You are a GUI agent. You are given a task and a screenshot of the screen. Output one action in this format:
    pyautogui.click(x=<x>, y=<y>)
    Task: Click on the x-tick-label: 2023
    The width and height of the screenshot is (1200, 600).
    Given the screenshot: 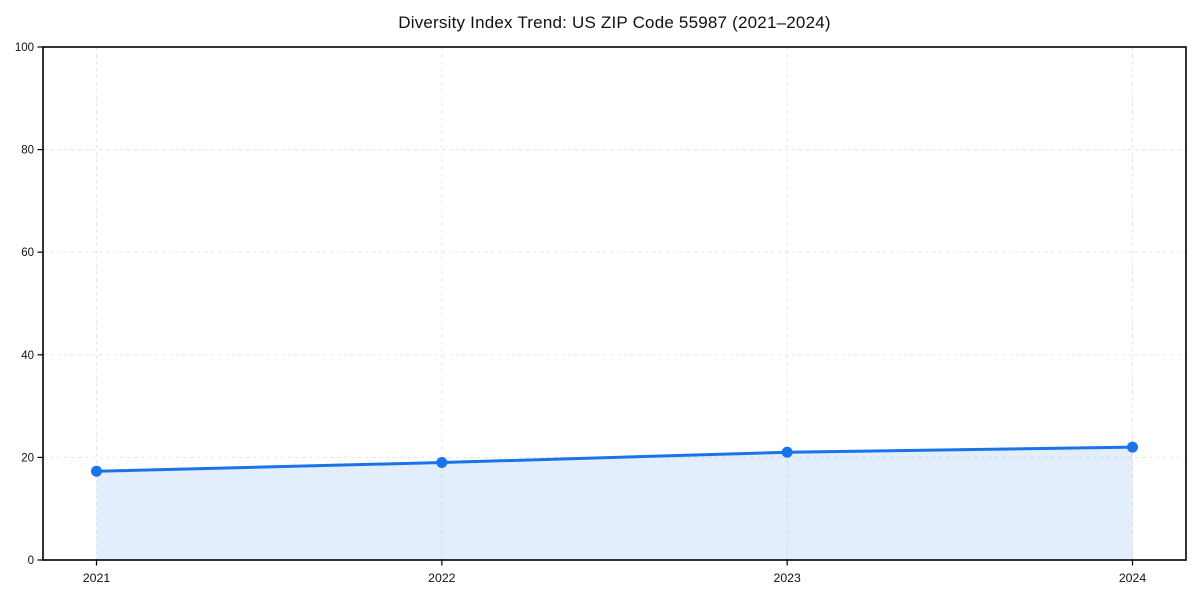 What is the action you would take?
    pyautogui.click(x=787, y=578)
    